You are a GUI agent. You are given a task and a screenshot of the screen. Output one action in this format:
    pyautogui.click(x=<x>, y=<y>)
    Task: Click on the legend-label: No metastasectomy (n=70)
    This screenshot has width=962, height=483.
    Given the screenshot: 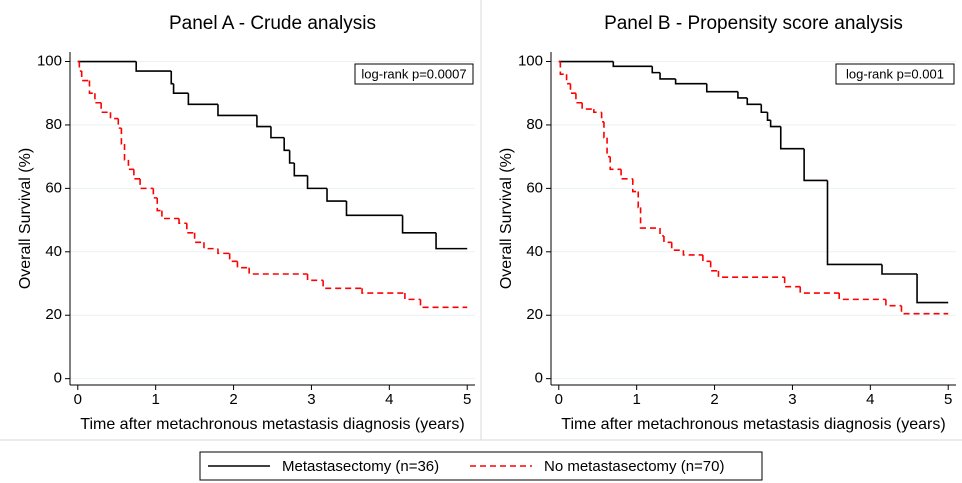 What is the action you would take?
    pyautogui.click(x=634, y=466)
    